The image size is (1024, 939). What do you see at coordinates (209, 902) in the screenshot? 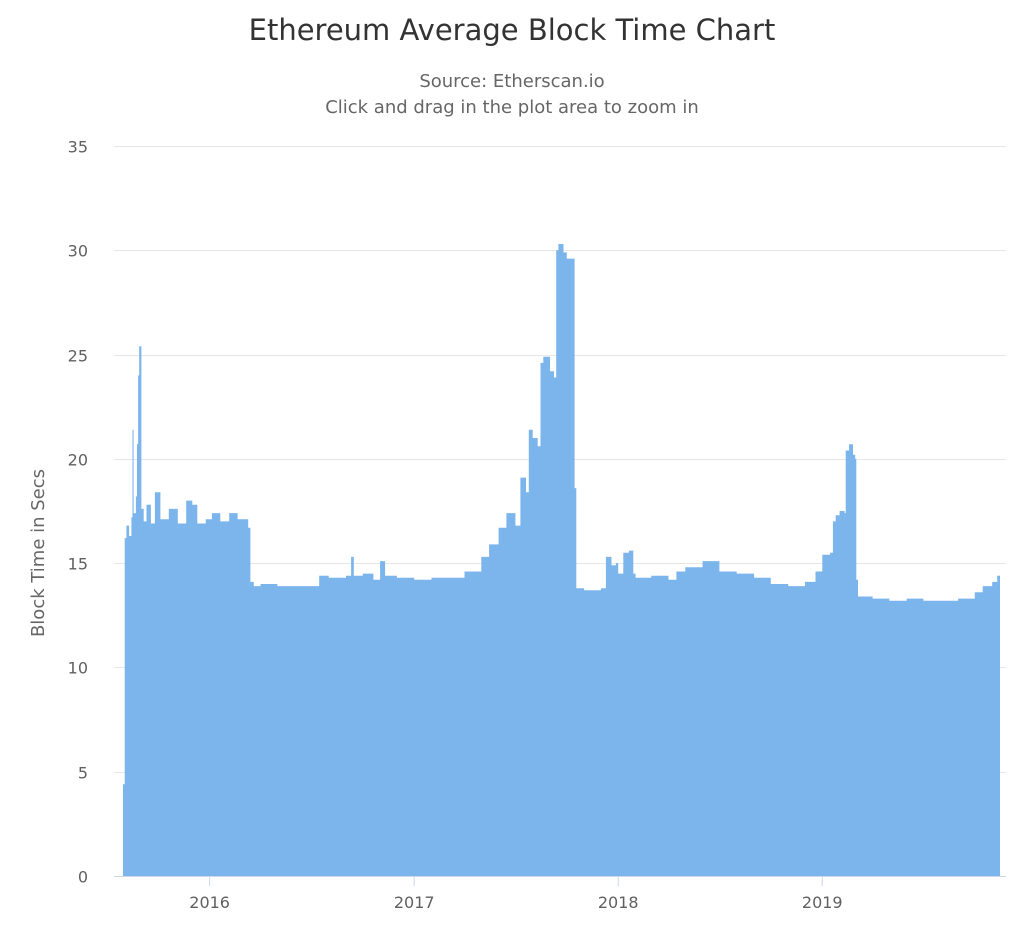
I see `x-tick-label: 2016` at bounding box center [209, 902].